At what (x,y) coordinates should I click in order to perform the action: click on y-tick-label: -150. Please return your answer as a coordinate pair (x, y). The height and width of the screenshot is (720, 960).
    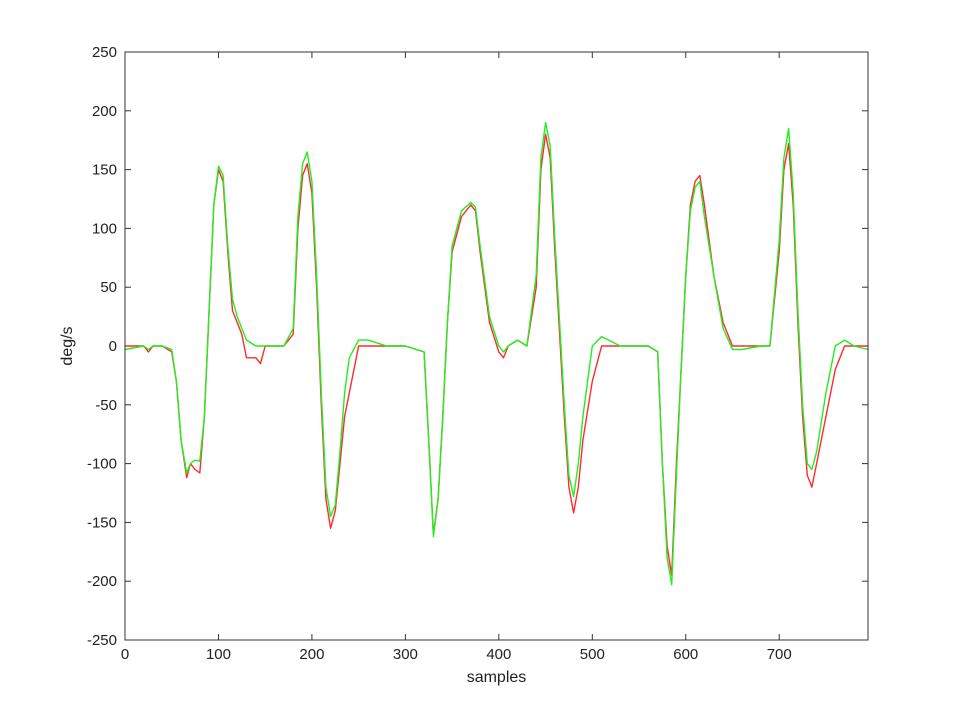
    Looking at the image, I should click on (102, 522).